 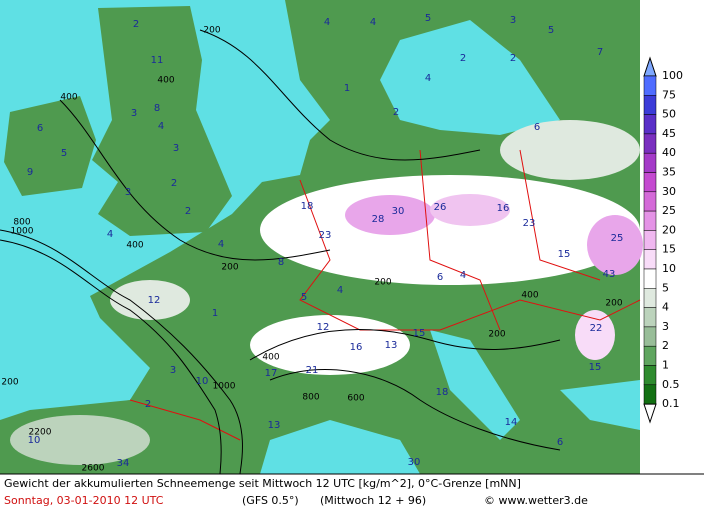 What do you see at coordinates (669, 152) in the screenshot?
I see `legend-label: 40` at bounding box center [669, 152].